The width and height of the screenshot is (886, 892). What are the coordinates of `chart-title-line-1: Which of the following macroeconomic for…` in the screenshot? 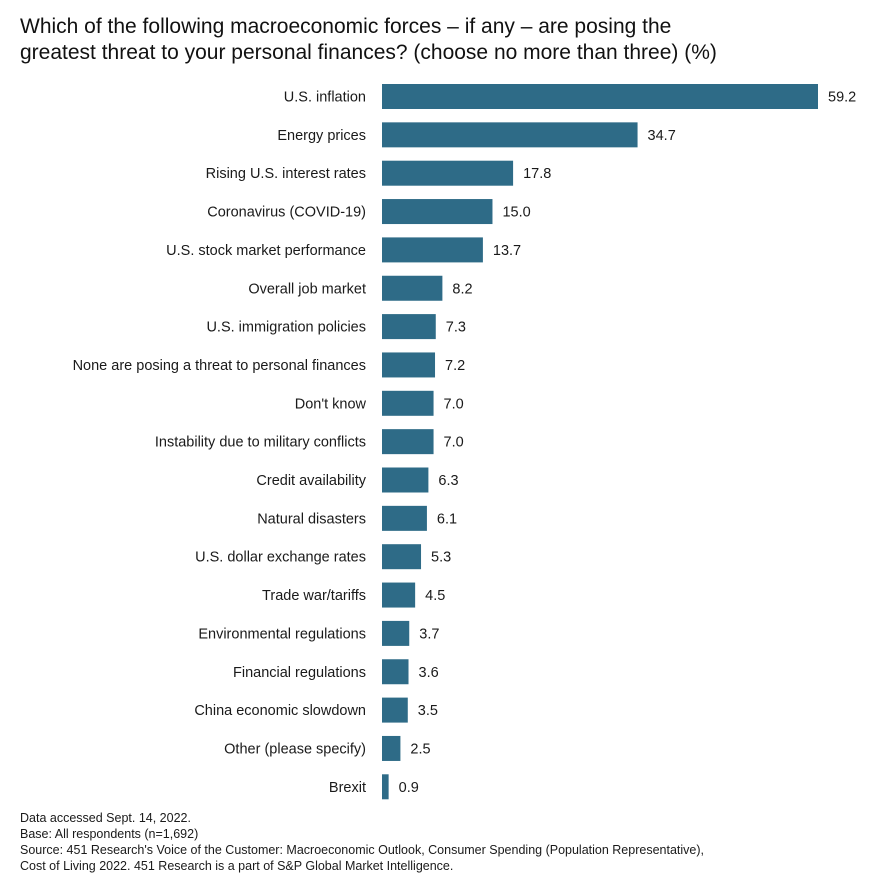 It's located at (346, 26).